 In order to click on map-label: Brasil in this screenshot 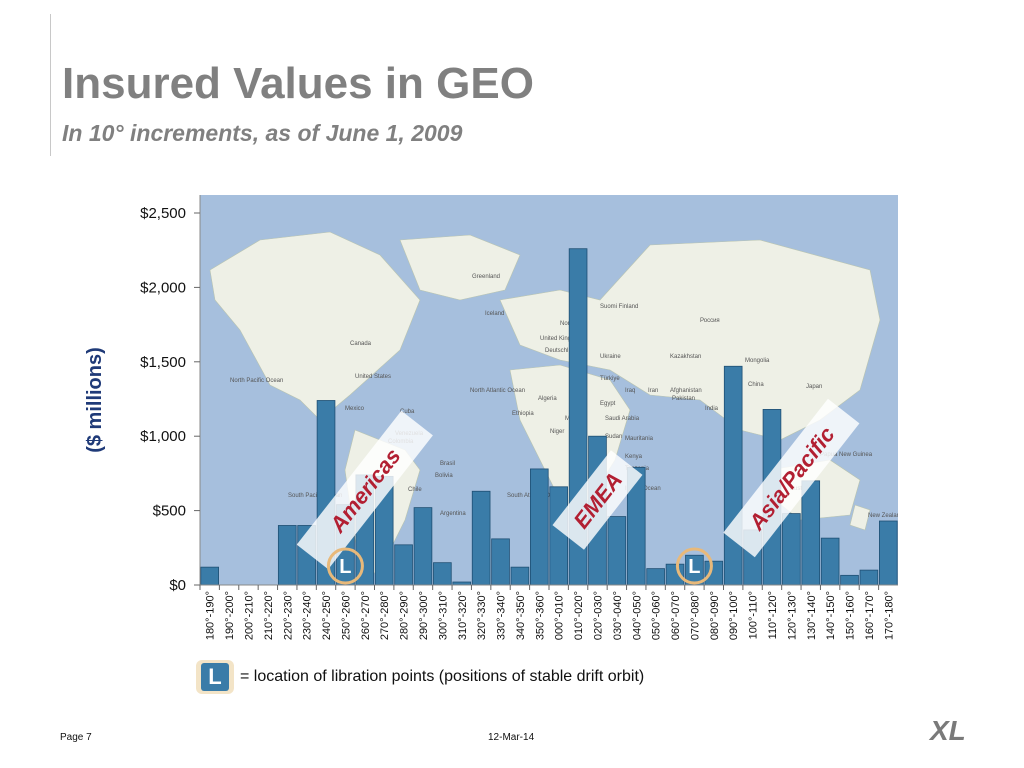, I will do `click(447, 464)`.